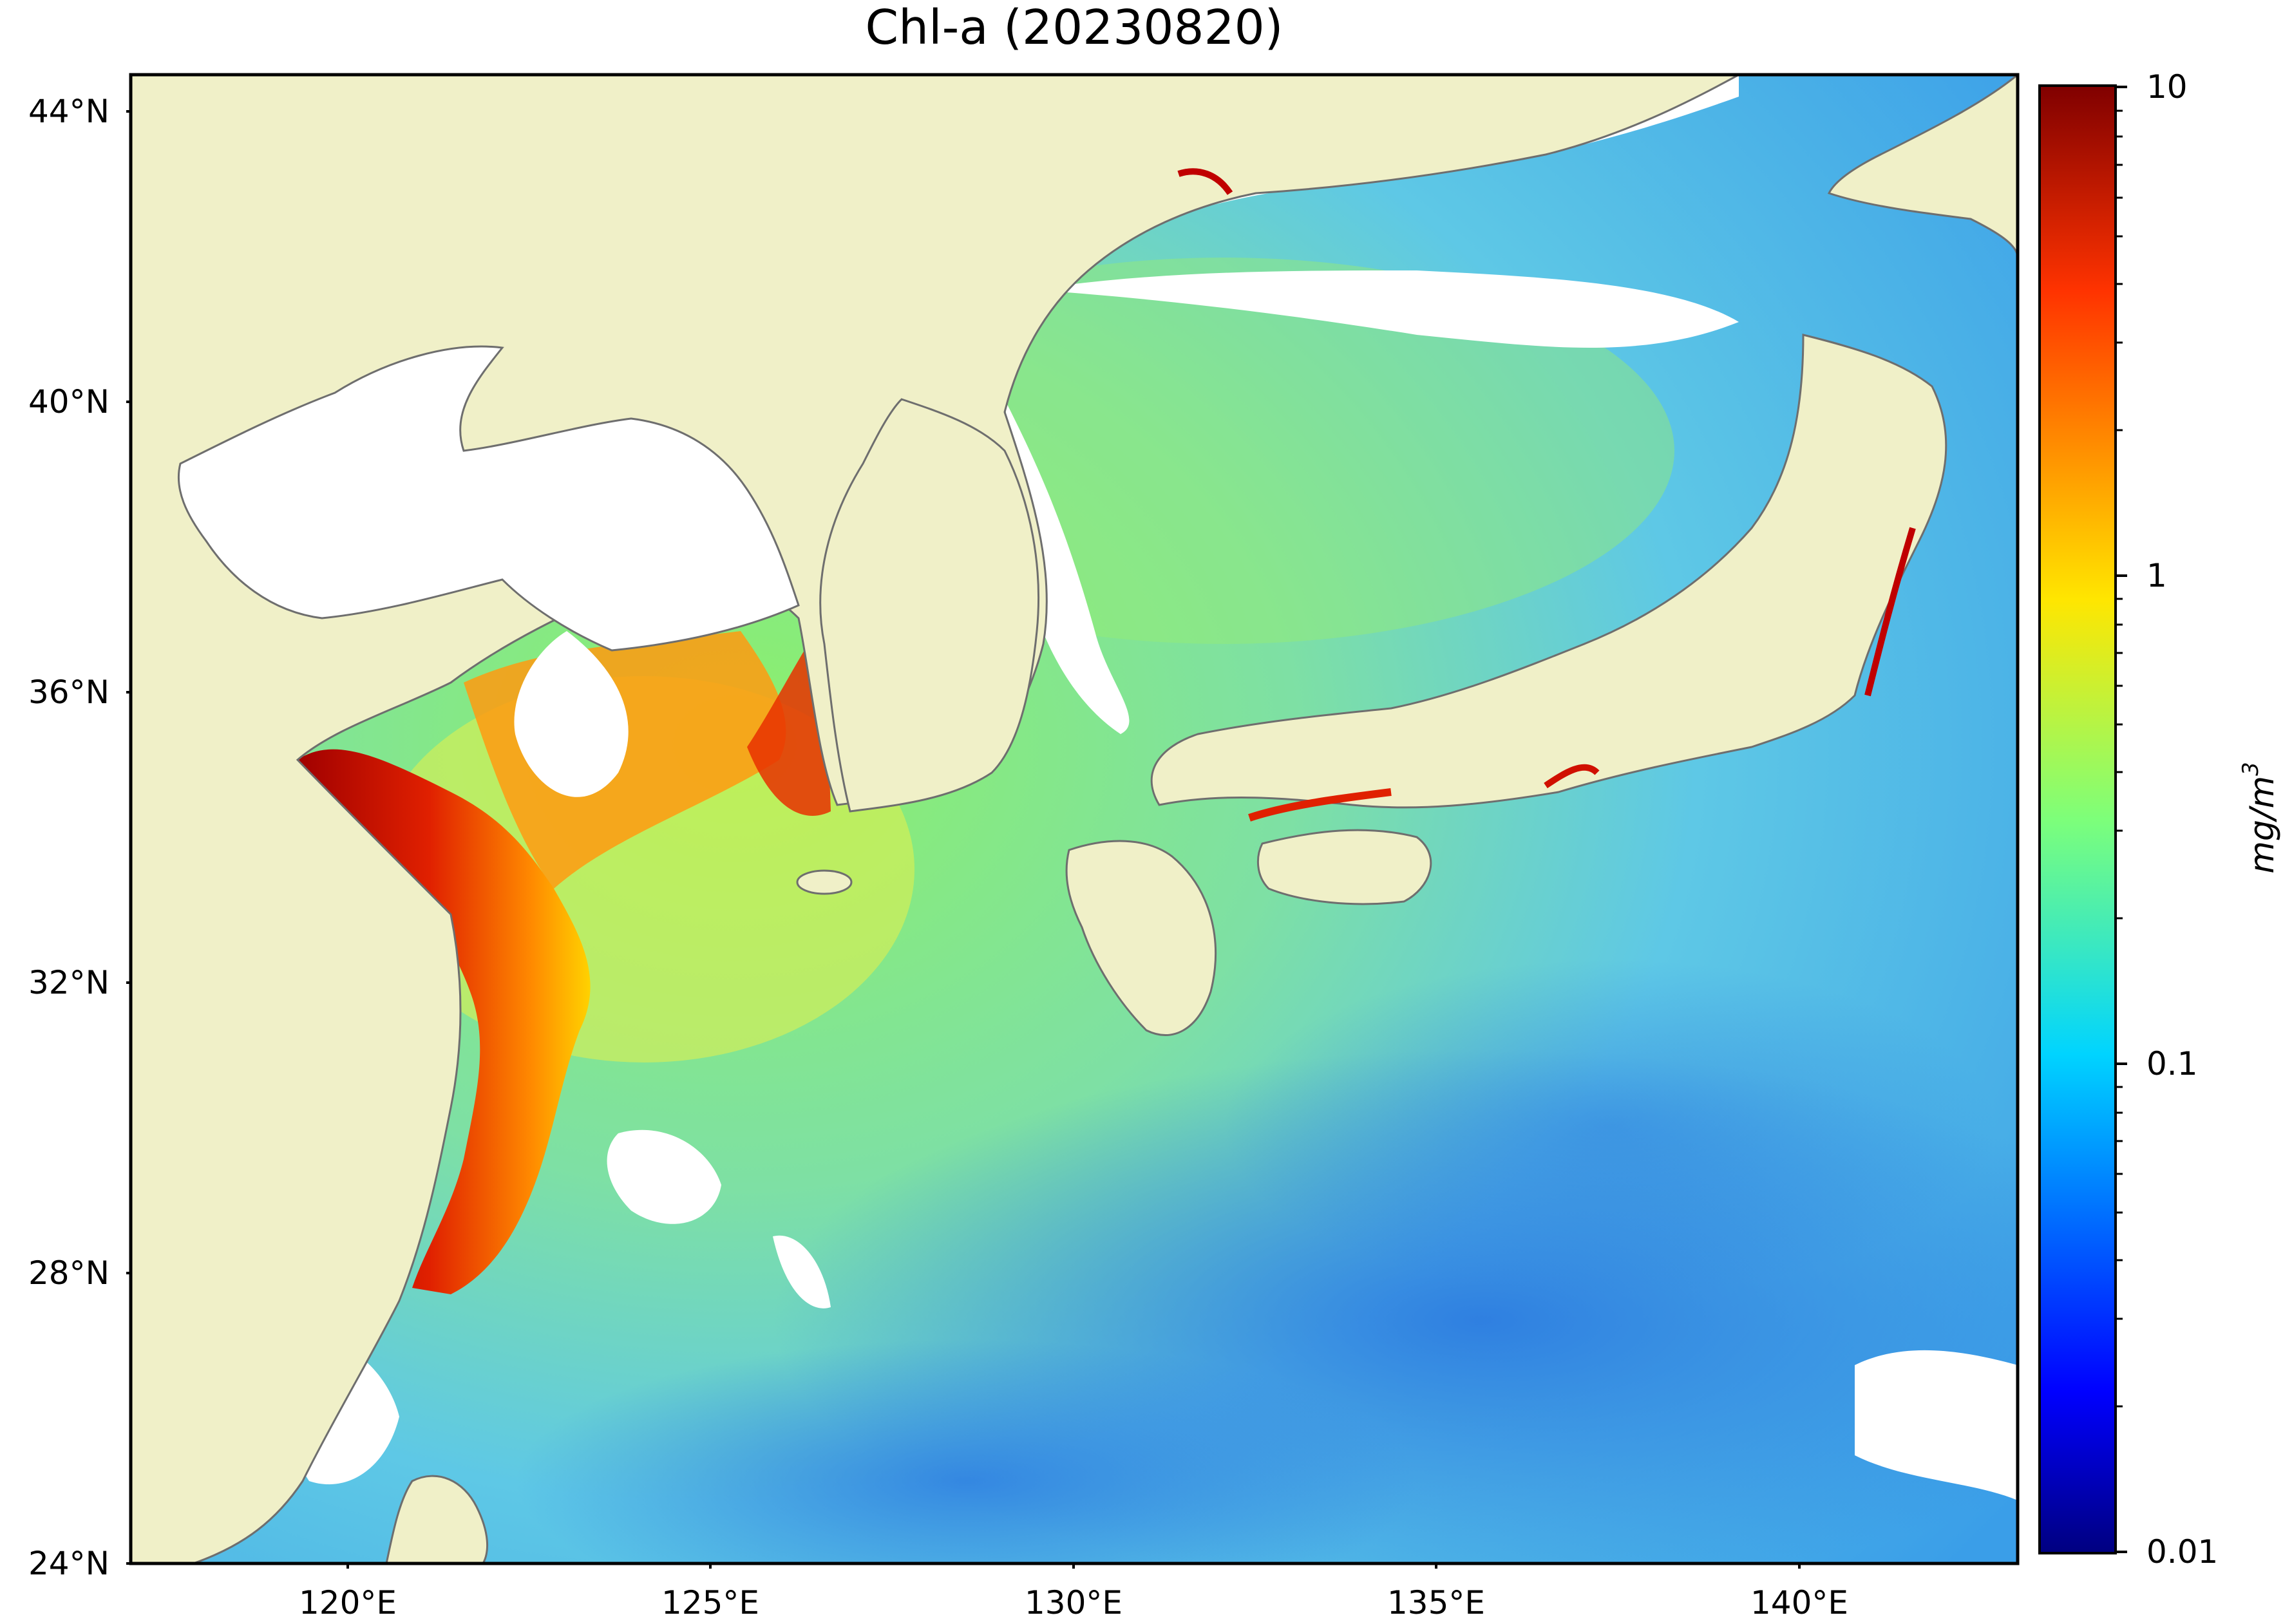 This screenshot has height=1624, width=2283. I want to click on colorbar-tick-label: 1, so click(2156, 576).